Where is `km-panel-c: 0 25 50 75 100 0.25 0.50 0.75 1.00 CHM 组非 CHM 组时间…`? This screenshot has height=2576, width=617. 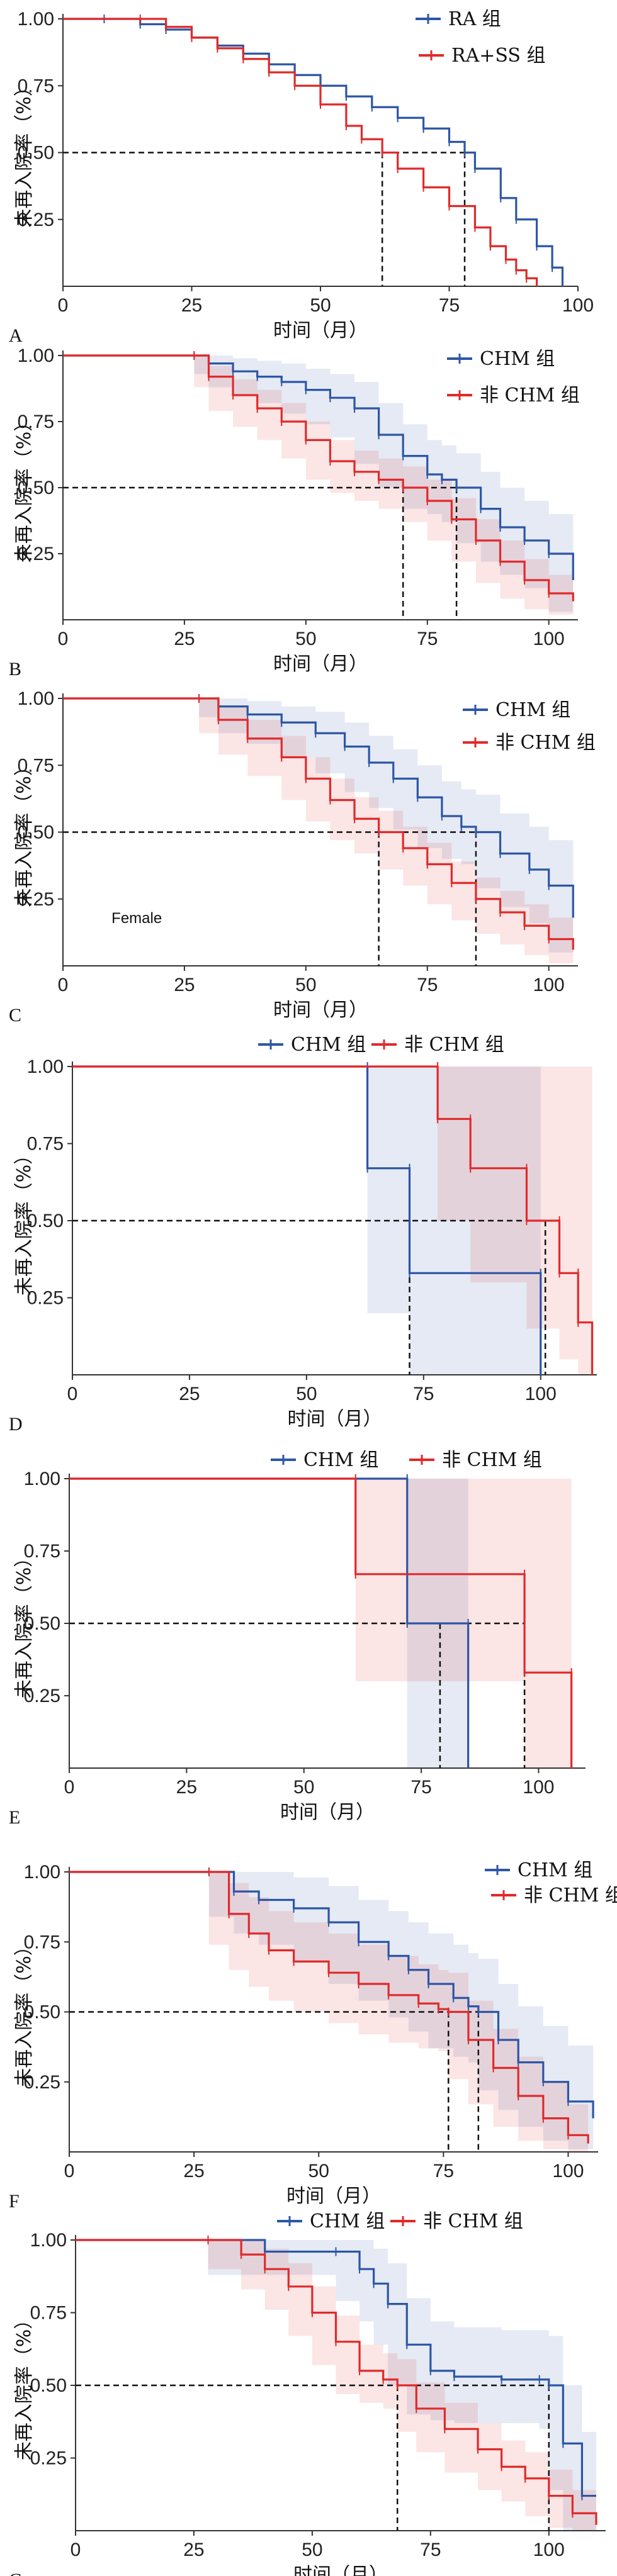 km-panel-c: 0 25 50 75 100 0.25 0.50 0.75 1.00 CHM 组非 CHM 组时间… is located at coordinates (302, 857).